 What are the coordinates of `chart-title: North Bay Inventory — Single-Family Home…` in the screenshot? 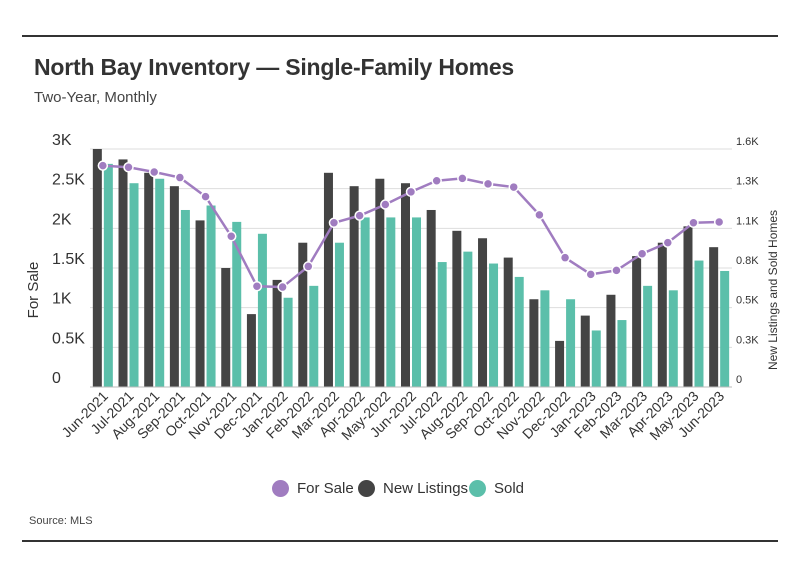 It's located at (274, 67).